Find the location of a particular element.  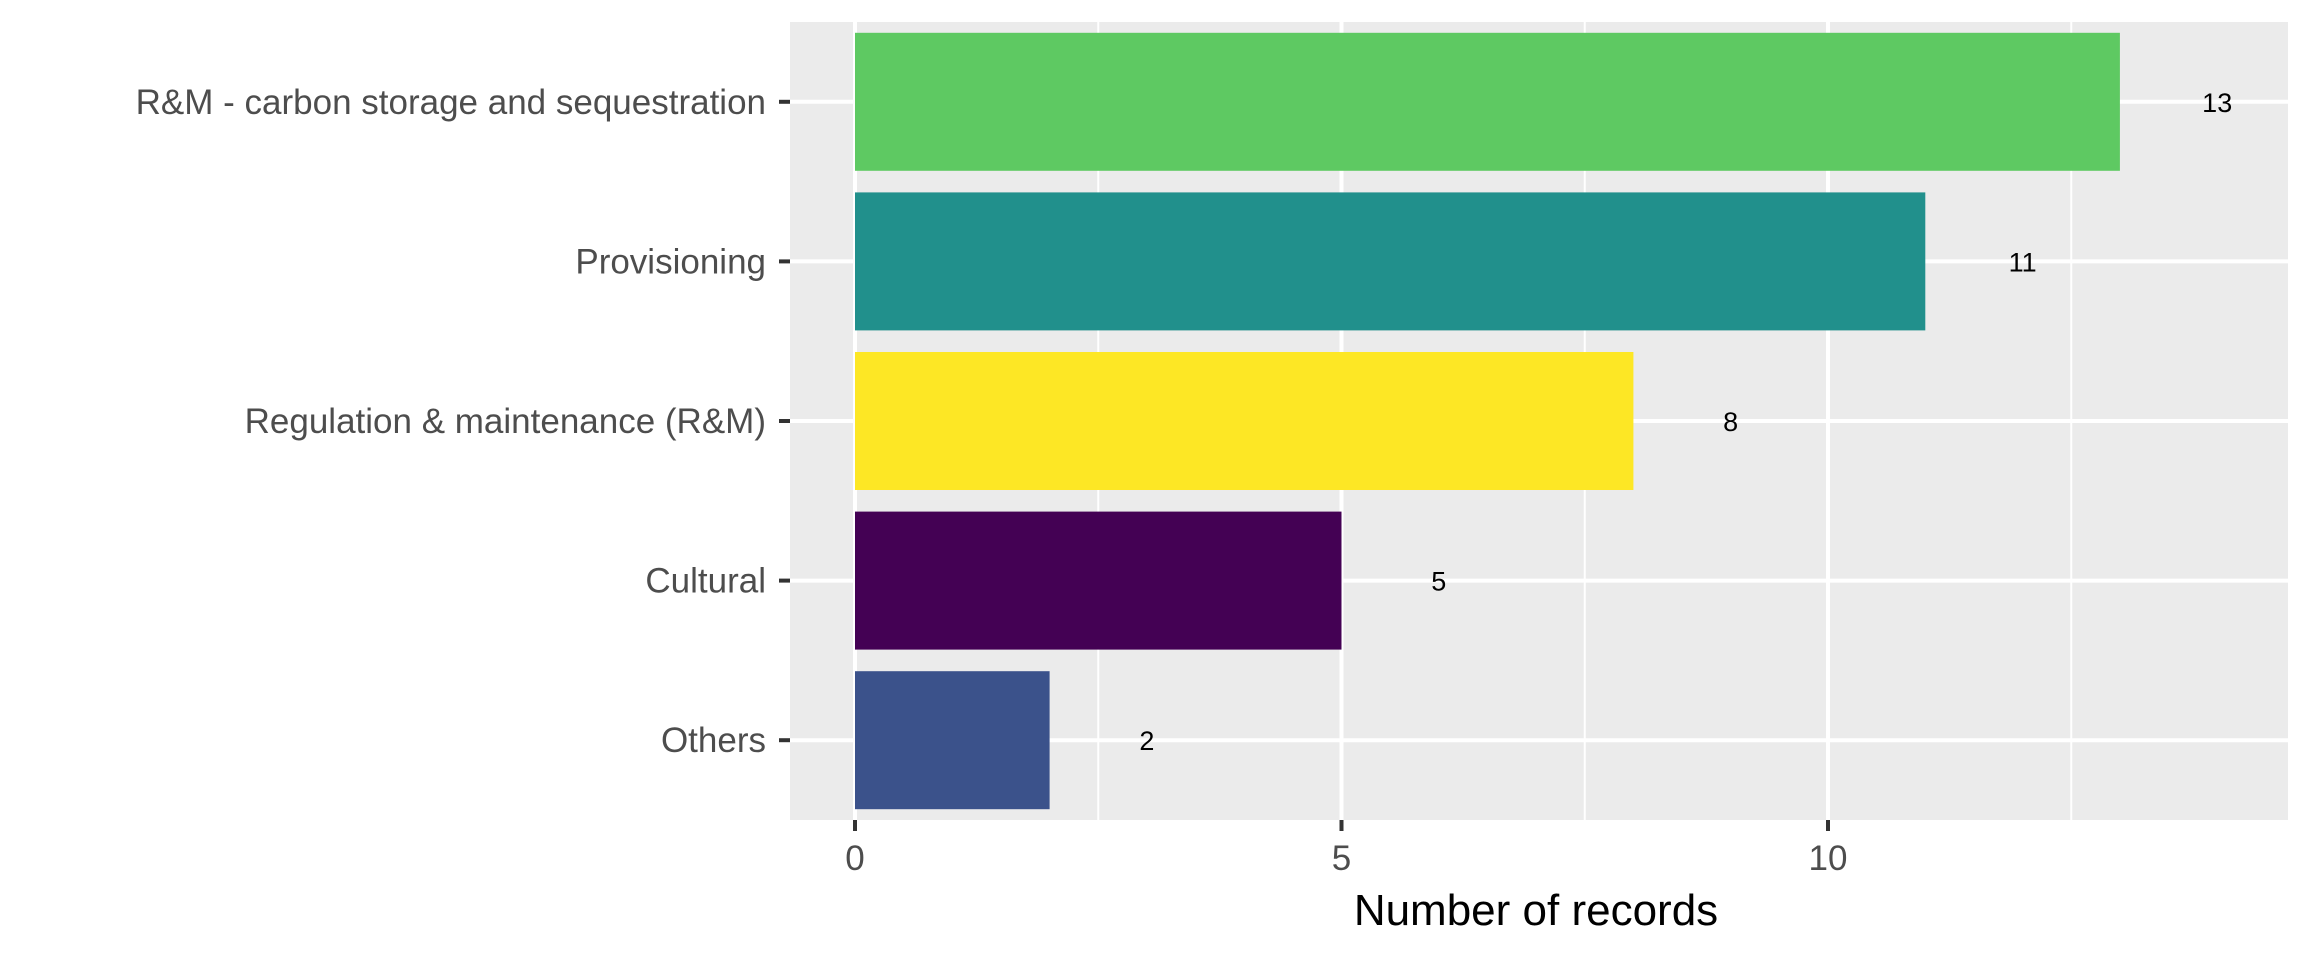

y-tick-label: Regulation & maintenance (R&M) is located at coordinates (505, 421).